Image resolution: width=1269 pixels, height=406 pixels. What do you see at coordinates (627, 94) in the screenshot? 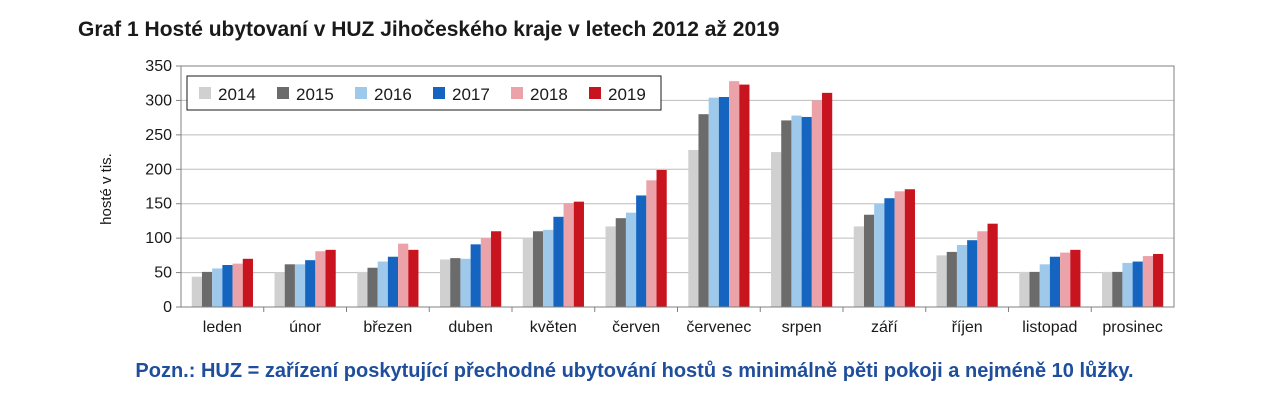
I see `legend-label: 2019` at bounding box center [627, 94].